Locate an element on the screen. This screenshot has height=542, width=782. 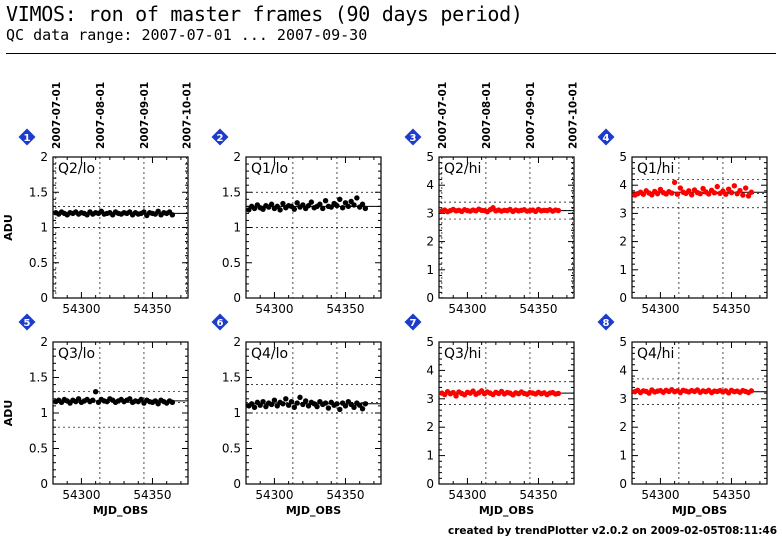
date-tick-label: 2007-08-01 is located at coordinates (487, 115).